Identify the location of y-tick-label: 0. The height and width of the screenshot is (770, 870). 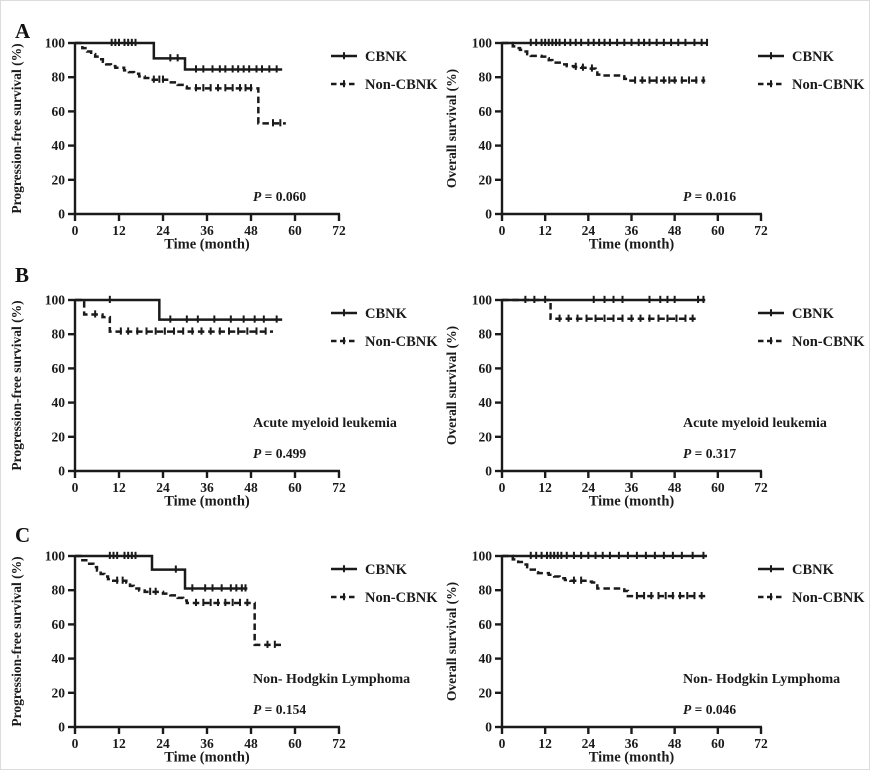
(488, 727).